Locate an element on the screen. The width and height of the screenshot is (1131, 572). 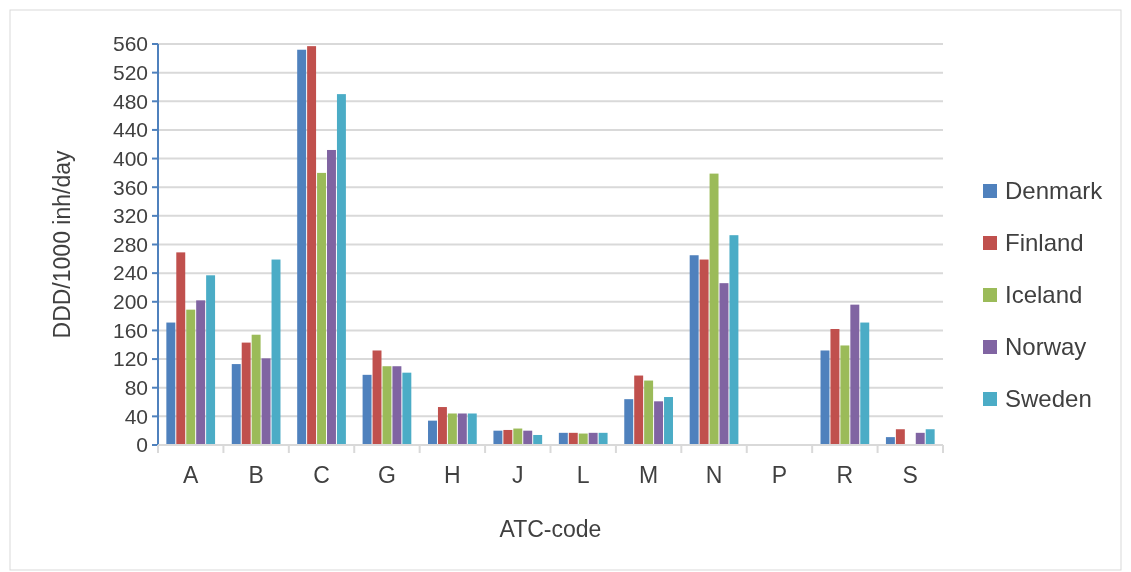
x-tick-label: M is located at coordinates (649, 475).